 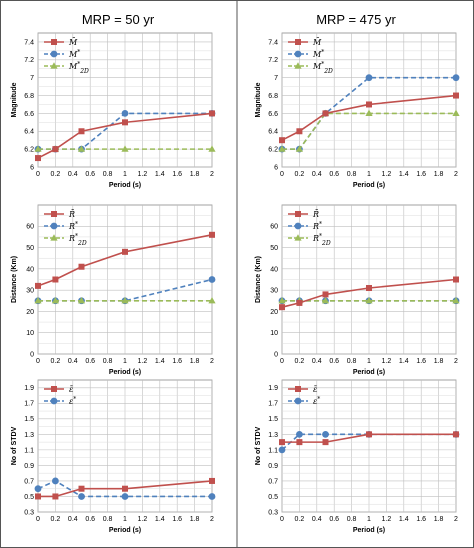 What do you see at coordinates (274, 312) in the screenshot?
I see `y-tick-label: 20` at bounding box center [274, 312].